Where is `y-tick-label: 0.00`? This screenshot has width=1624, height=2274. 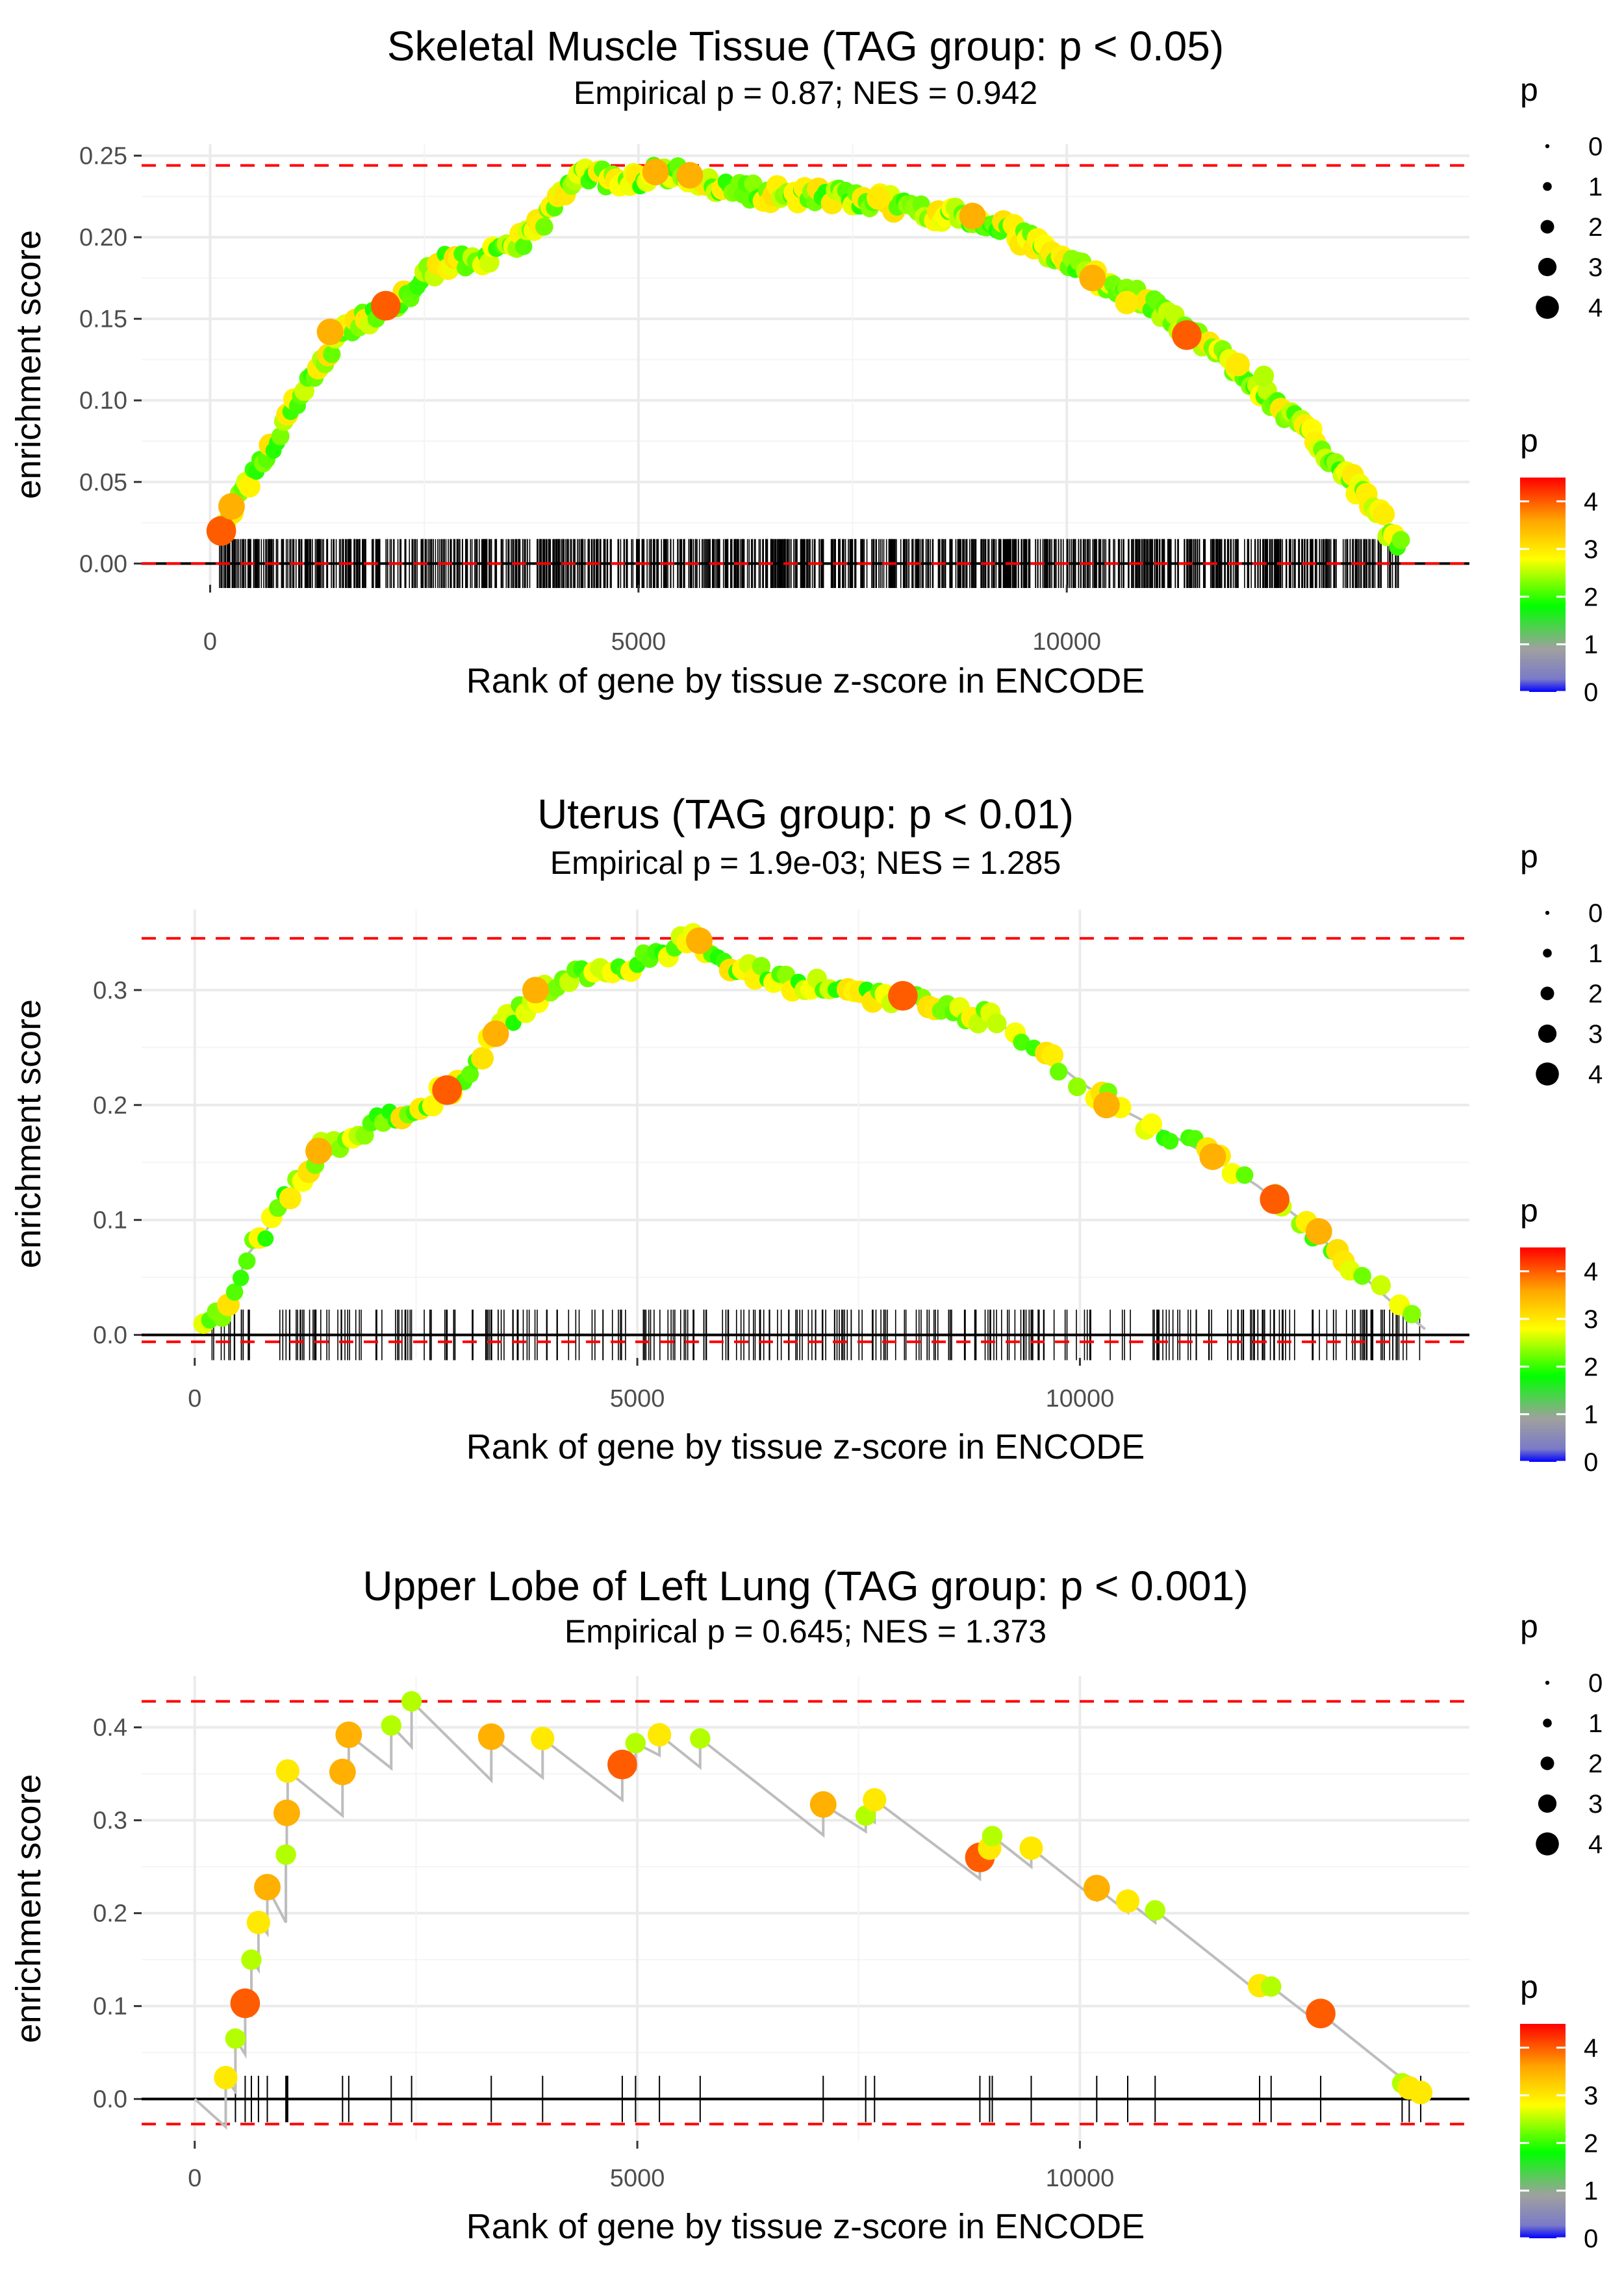 y-tick-label: 0.00 is located at coordinates (103, 564).